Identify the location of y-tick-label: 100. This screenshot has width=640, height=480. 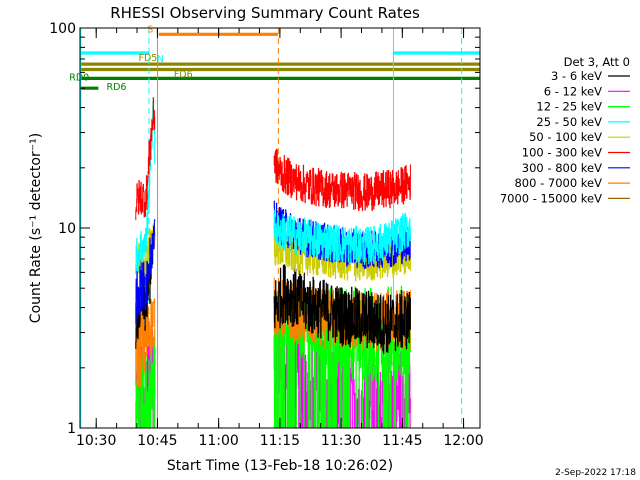
(62, 29).